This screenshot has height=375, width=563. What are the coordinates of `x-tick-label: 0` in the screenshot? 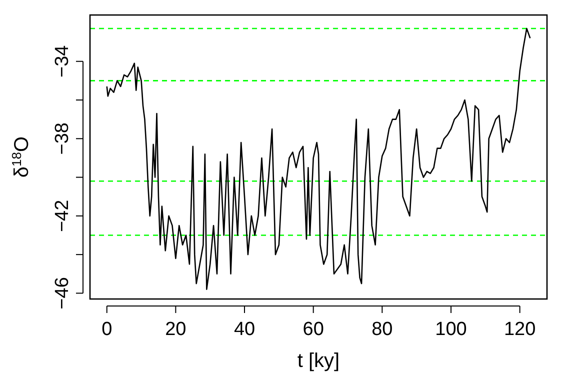 It's located at (107, 329).